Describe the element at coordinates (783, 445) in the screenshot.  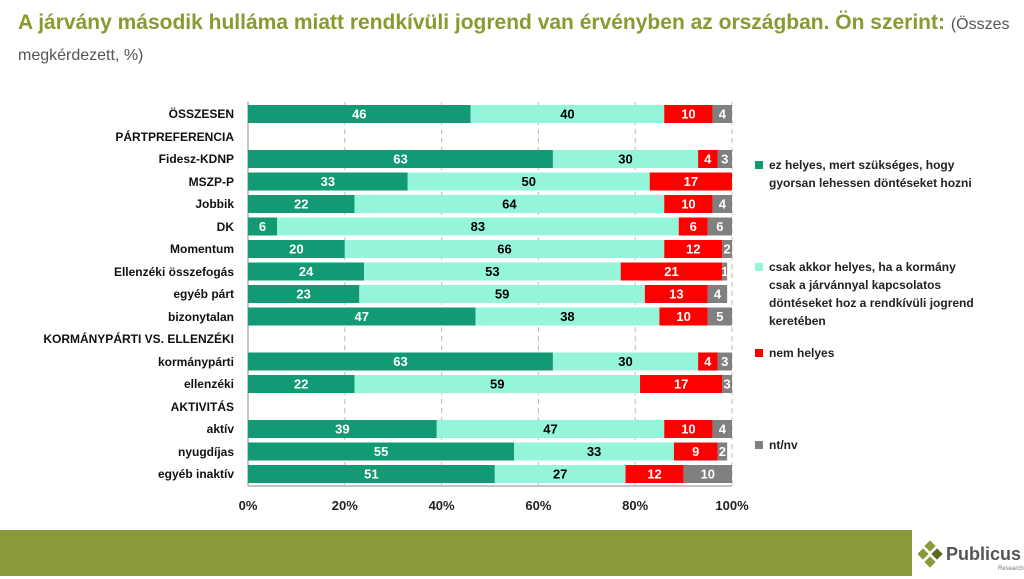
I see `legend-label: nt/nv` at that location.